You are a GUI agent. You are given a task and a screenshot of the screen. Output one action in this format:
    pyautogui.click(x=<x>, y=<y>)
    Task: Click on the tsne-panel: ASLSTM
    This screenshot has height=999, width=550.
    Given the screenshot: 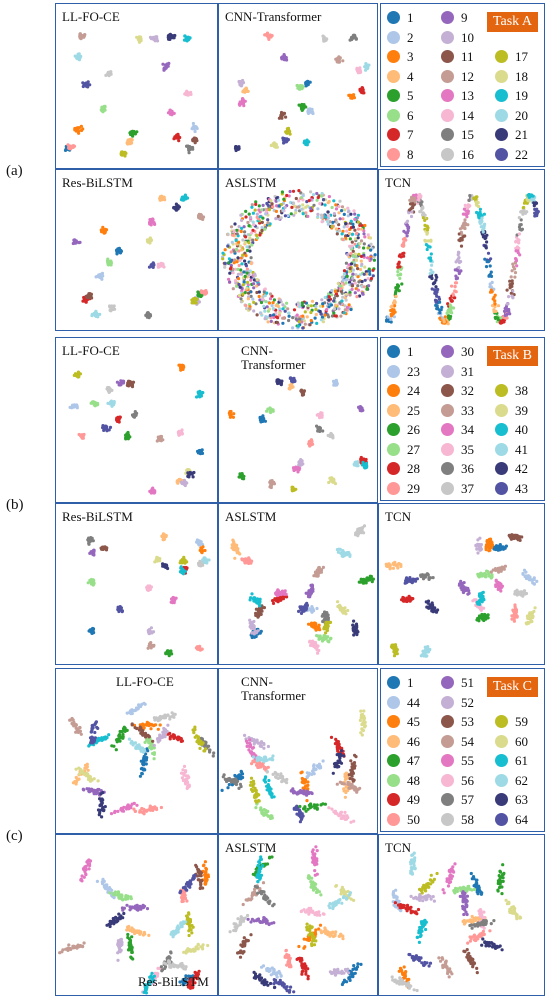 What is the action you would take?
    pyautogui.click(x=298, y=584)
    